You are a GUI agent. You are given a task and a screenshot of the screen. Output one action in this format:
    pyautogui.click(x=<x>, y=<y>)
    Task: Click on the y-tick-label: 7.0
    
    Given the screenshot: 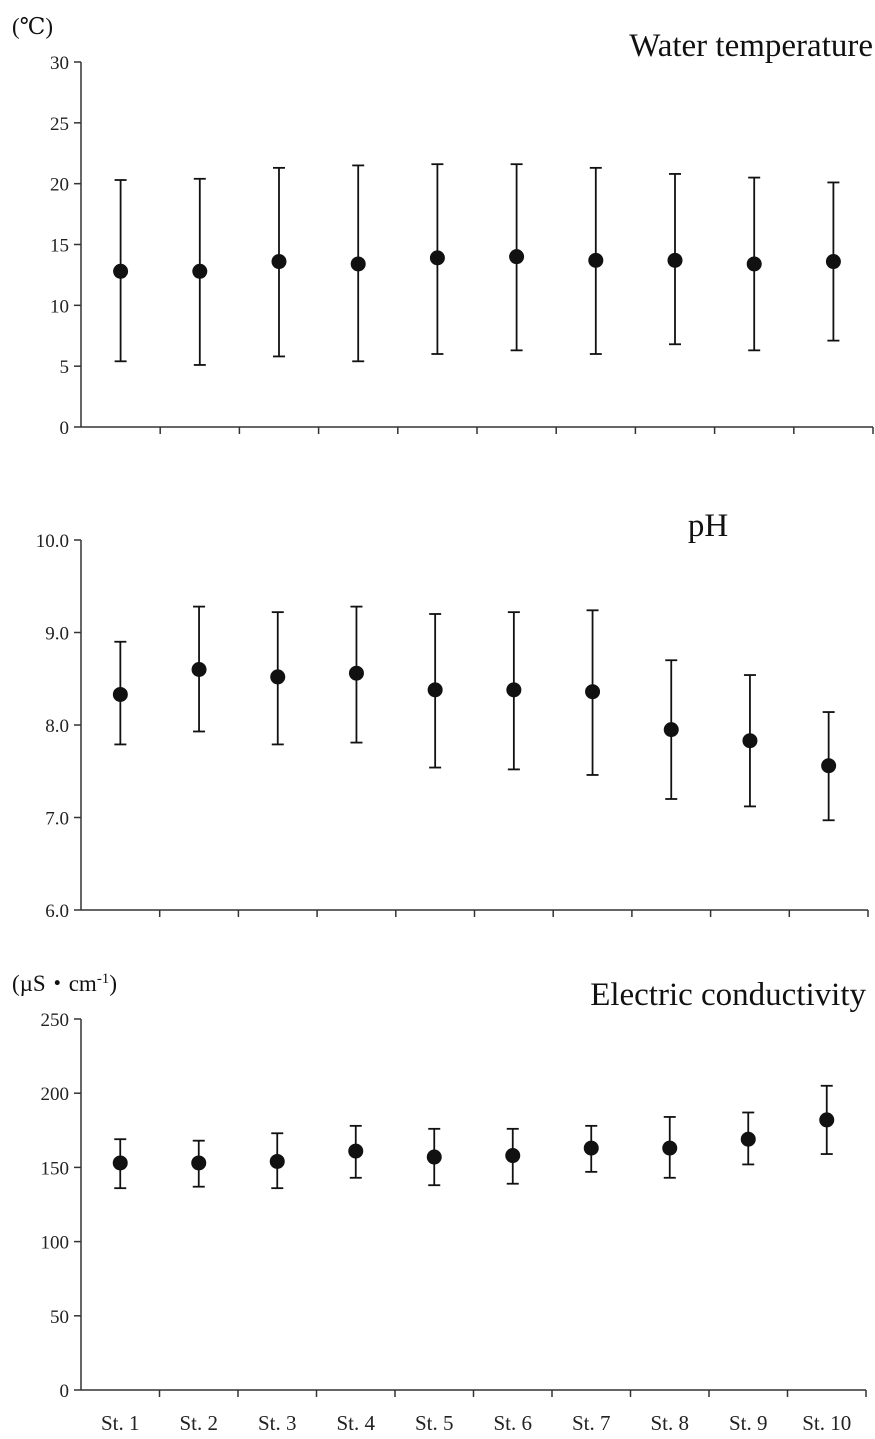 What is the action you would take?
    pyautogui.click(x=57, y=819)
    